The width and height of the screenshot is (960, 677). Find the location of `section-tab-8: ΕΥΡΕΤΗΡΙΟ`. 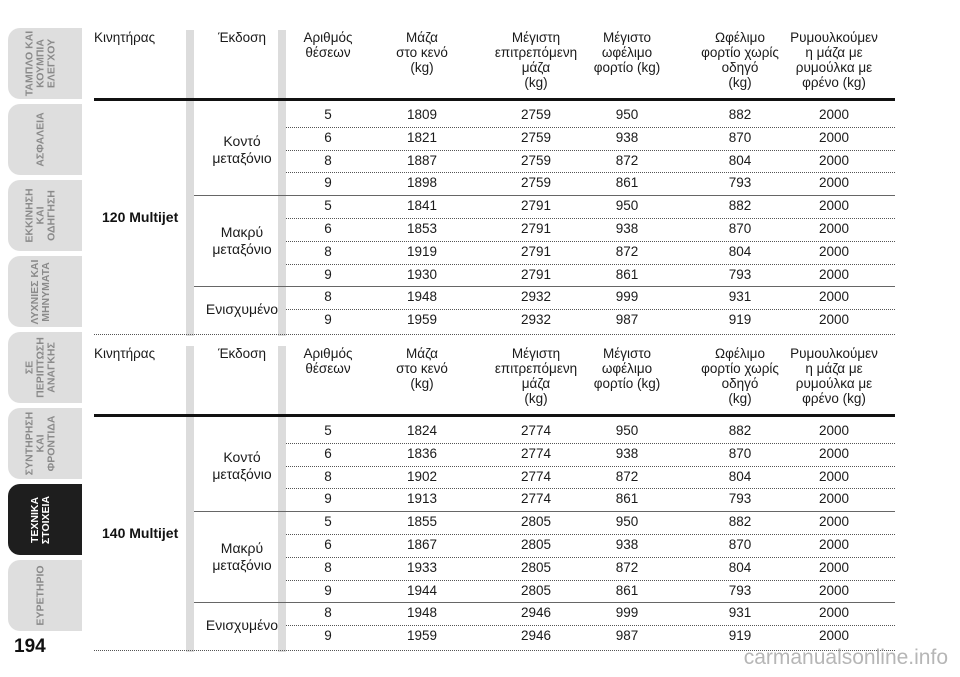

section-tab-8: ΕΥΡΕΤΗΡΙΟ is located at coordinates (45, 595).